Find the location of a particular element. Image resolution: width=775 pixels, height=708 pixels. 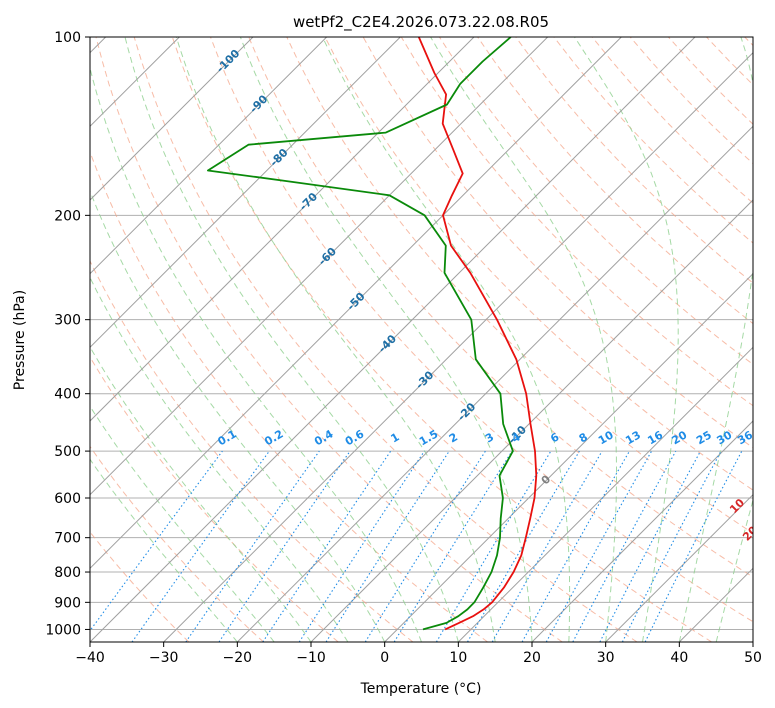

mixing-ratio-label: 1 is located at coordinates (395, 437).